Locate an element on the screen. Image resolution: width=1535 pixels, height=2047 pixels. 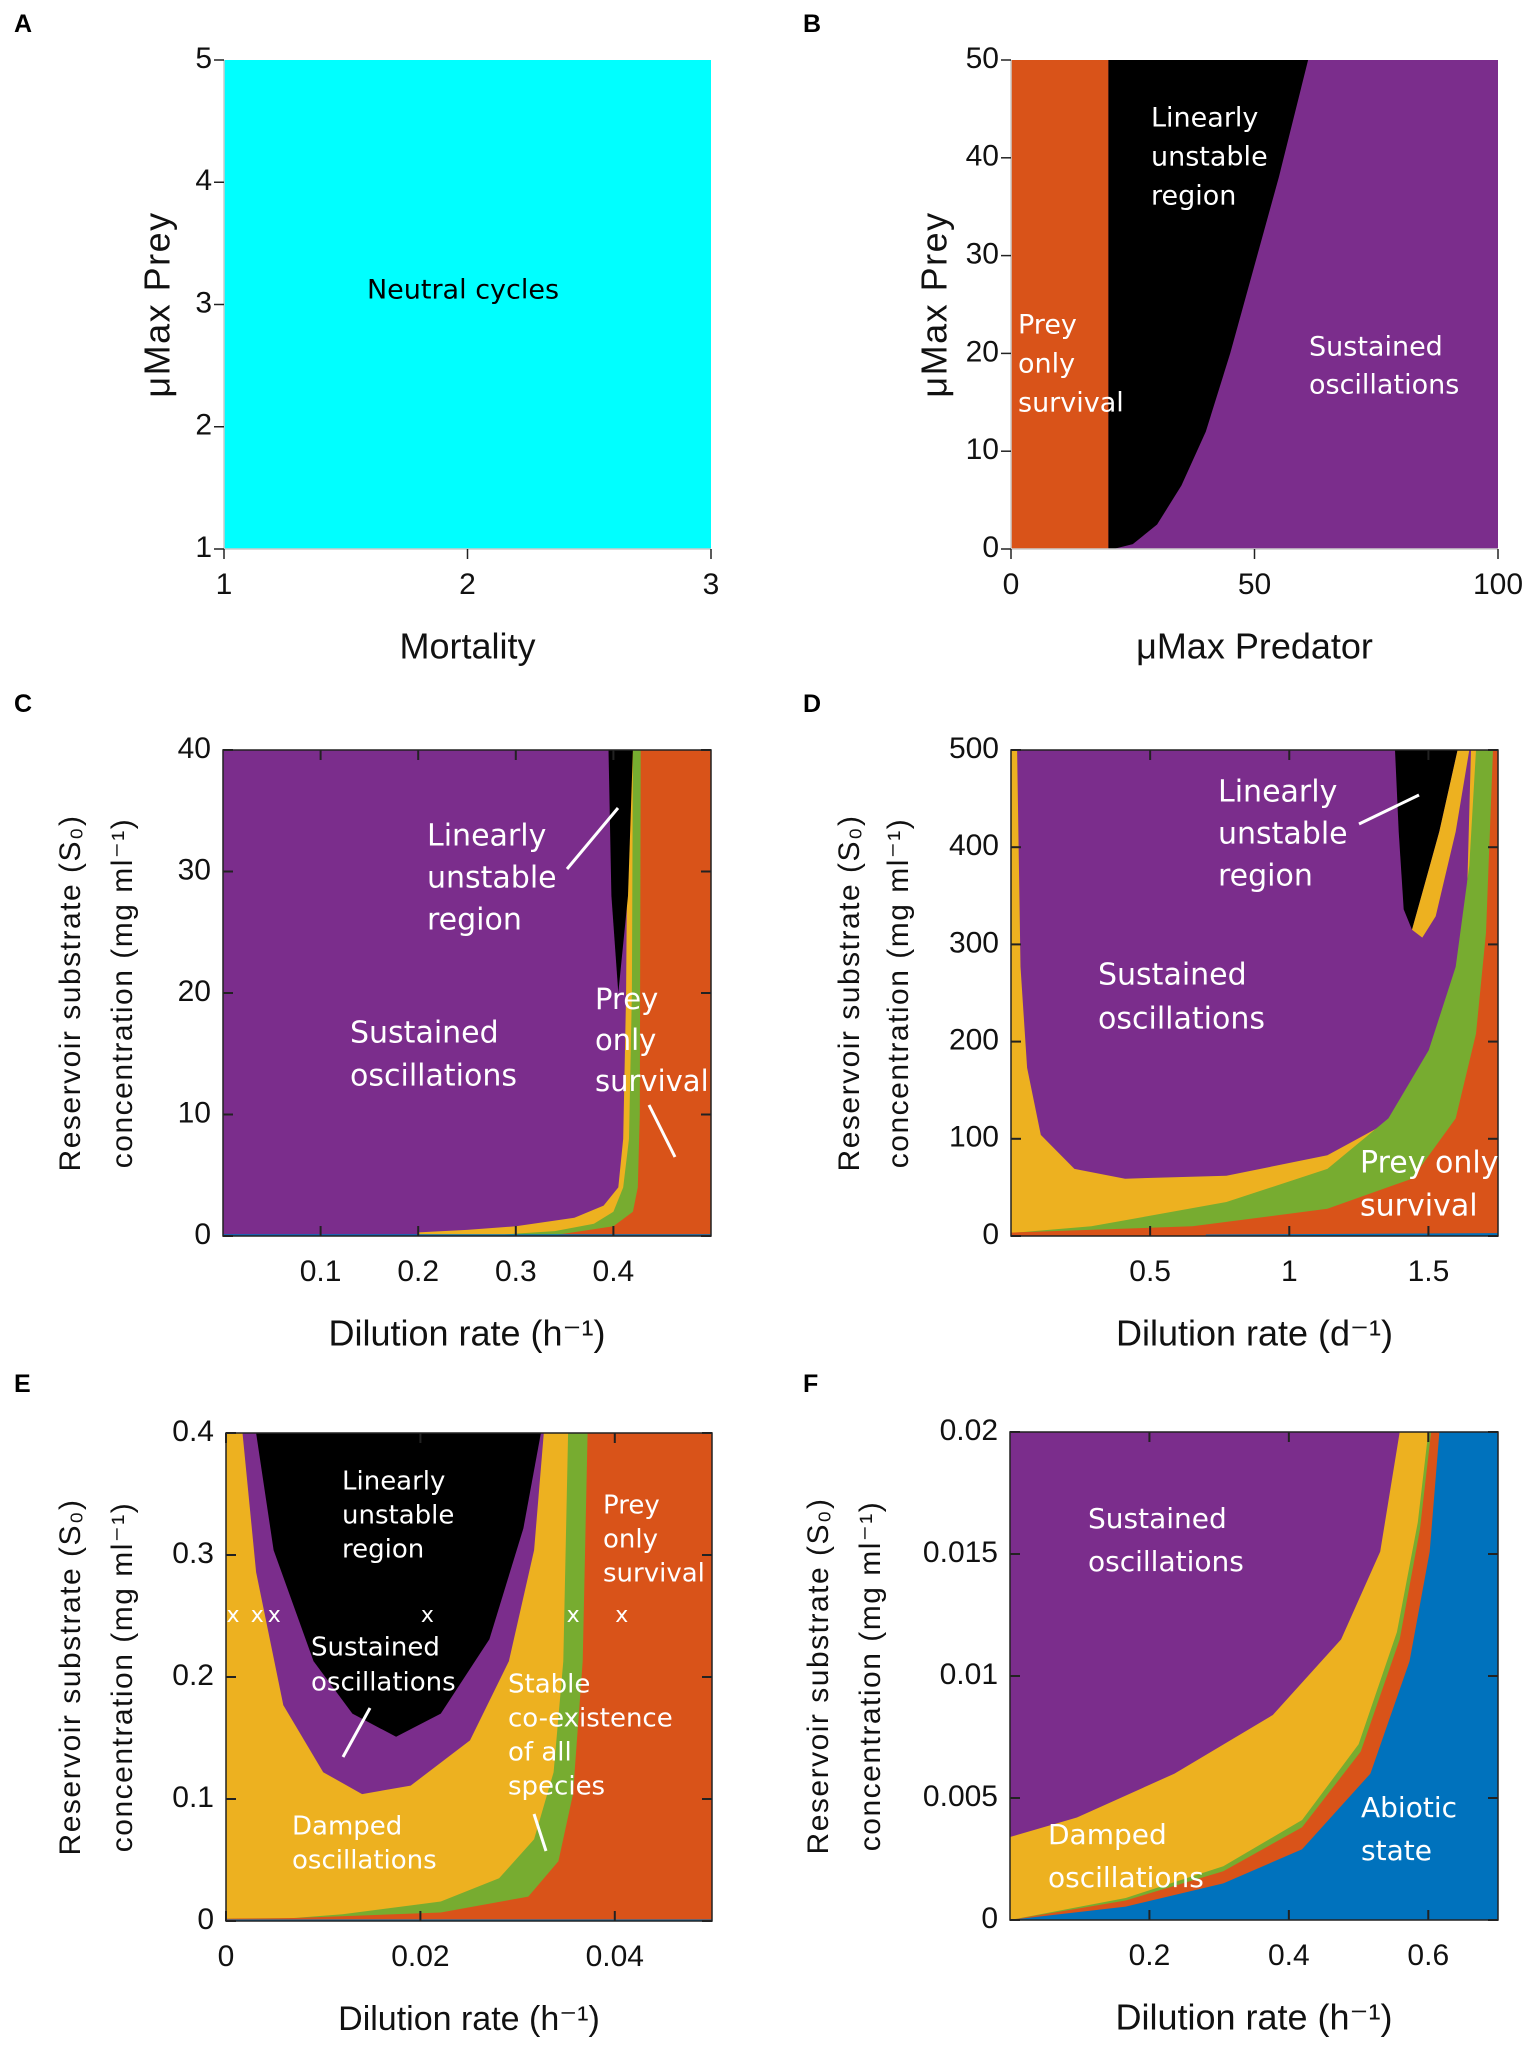
y-tick-label: 300 is located at coordinates (974, 942).